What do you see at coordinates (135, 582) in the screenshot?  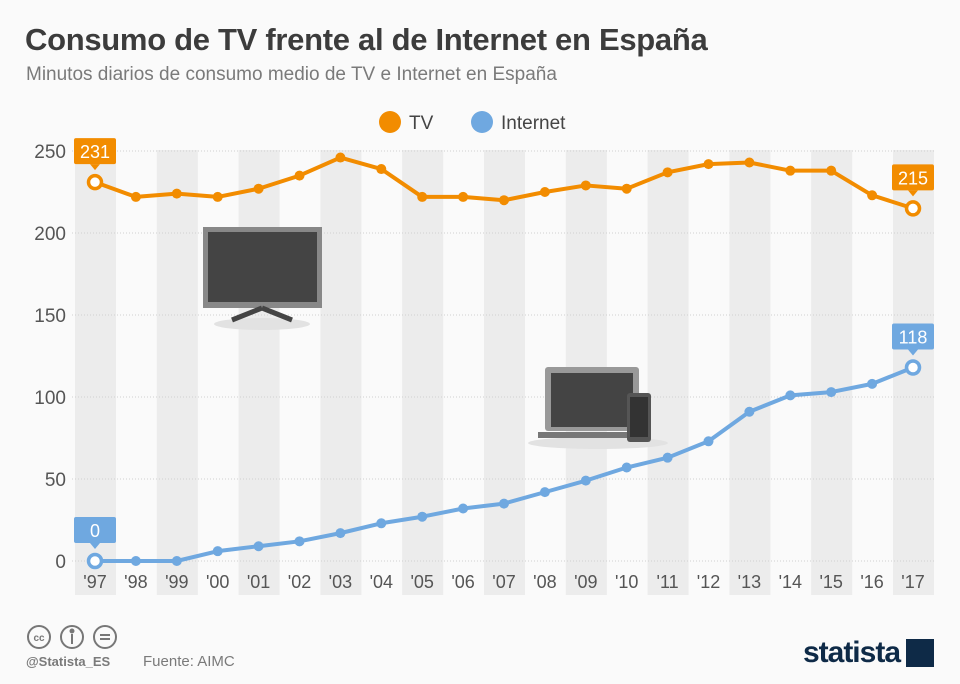 I see `x-tick-label: '98` at bounding box center [135, 582].